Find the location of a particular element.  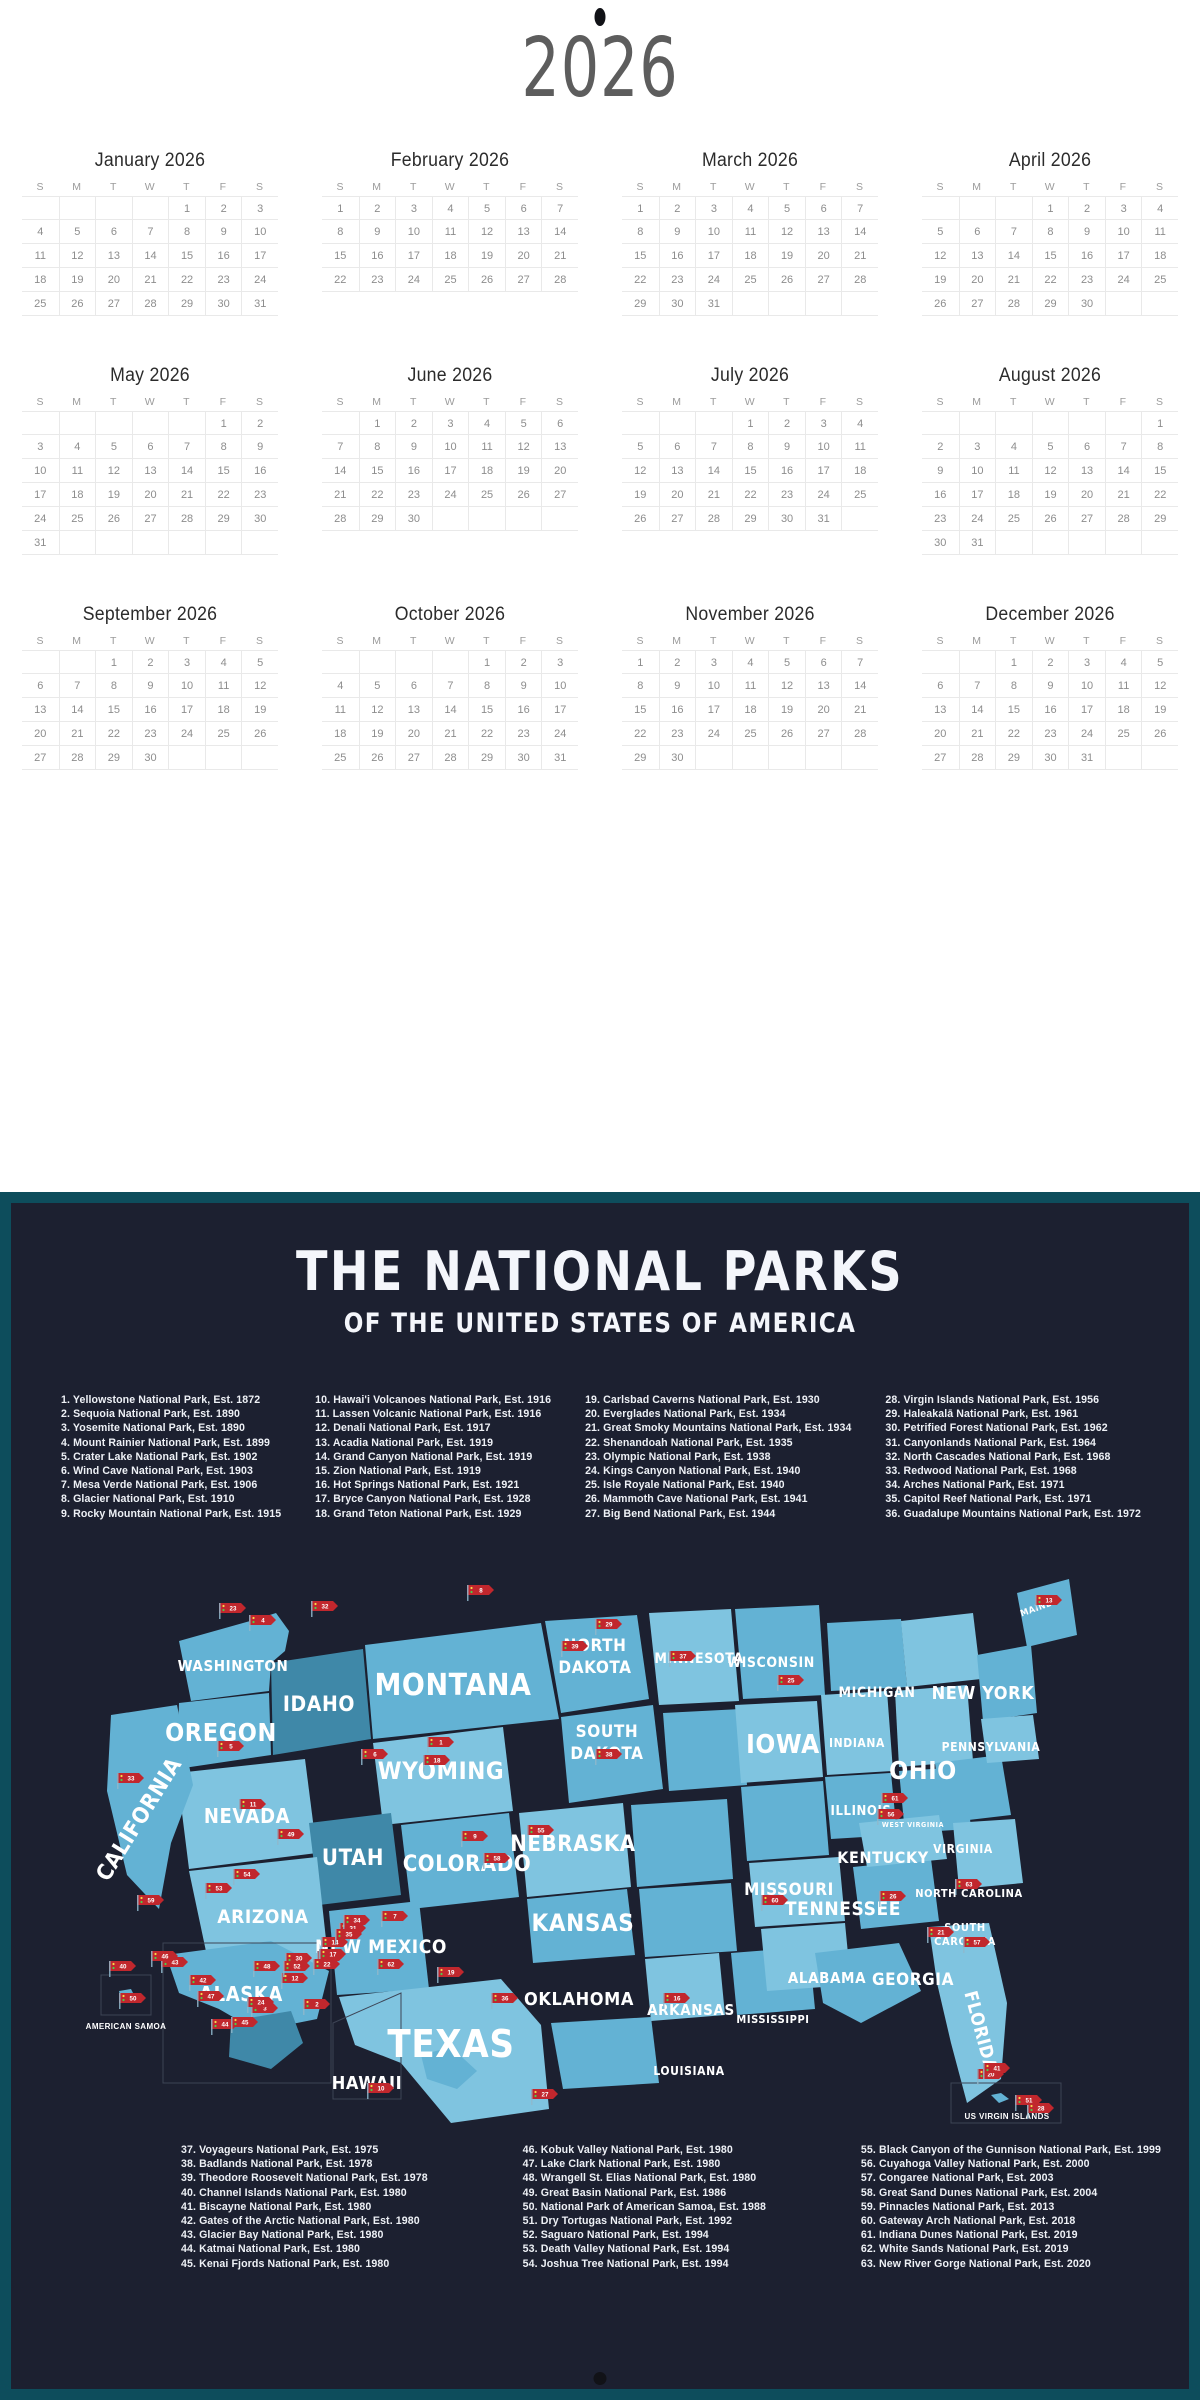

day-cell: 17 is located at coordinates (559, 710).